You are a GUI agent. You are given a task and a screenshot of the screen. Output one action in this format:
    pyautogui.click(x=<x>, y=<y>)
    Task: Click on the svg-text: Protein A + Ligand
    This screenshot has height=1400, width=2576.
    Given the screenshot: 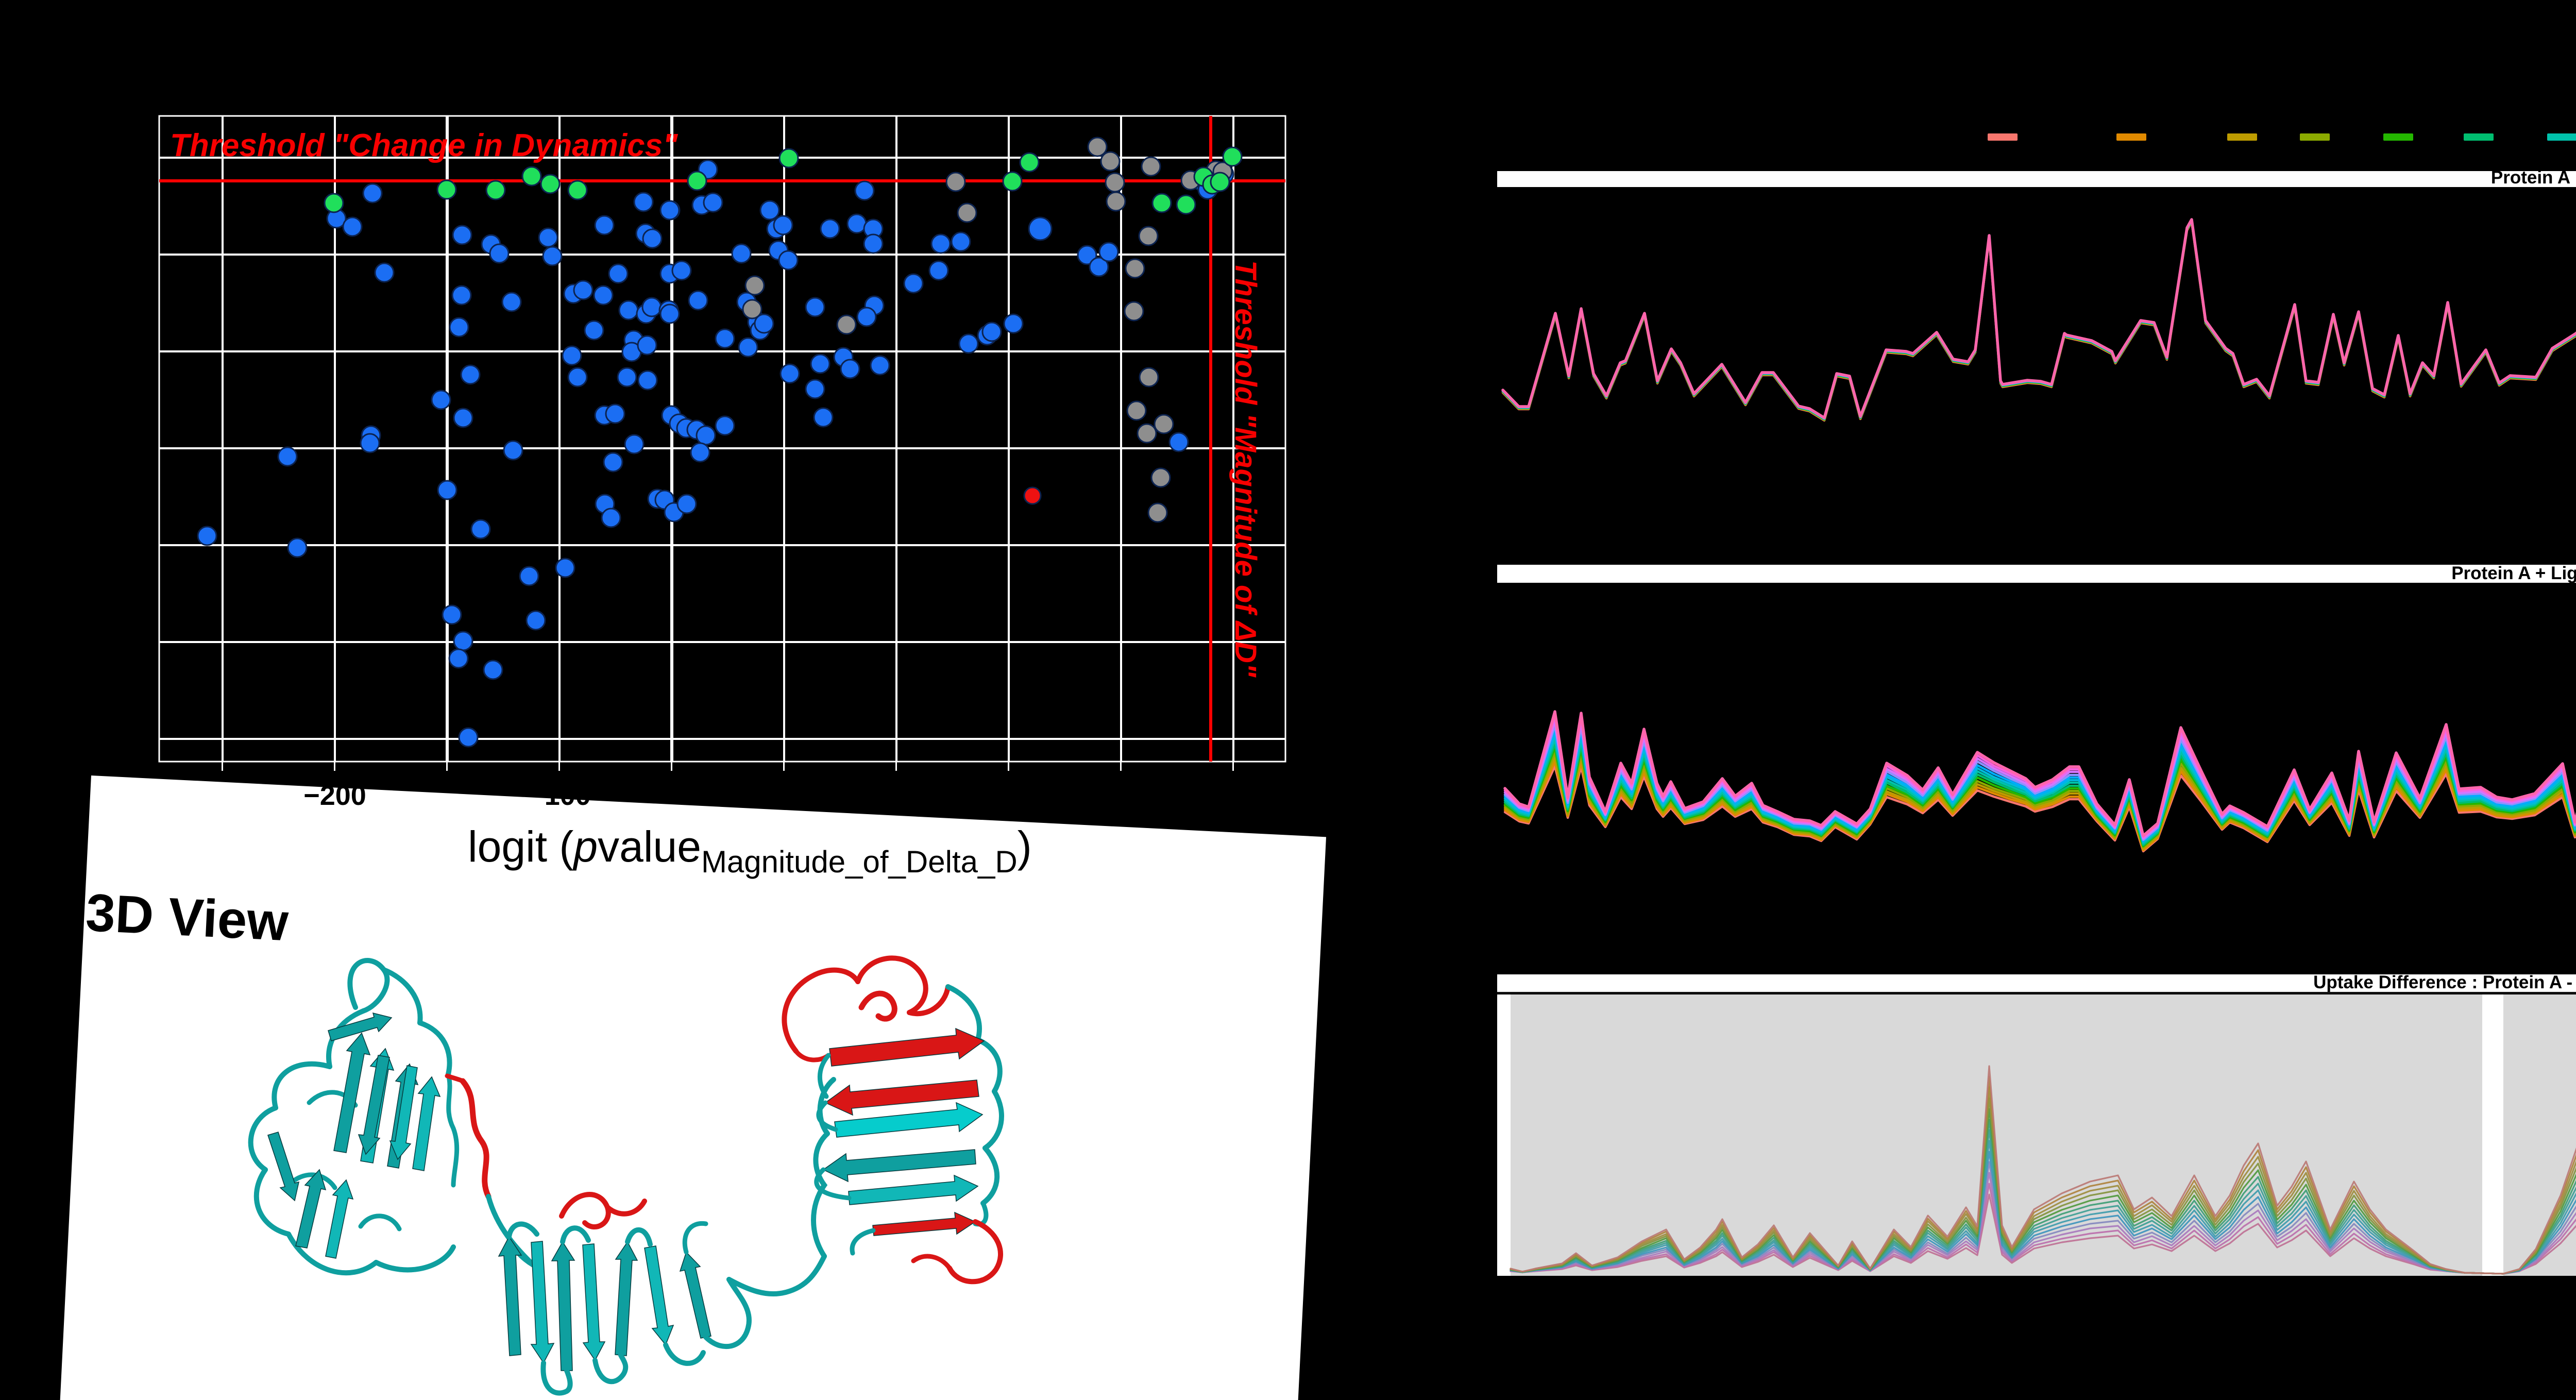 What is the action you would take?
    pyautogui.click(x=2513, y=573)
    